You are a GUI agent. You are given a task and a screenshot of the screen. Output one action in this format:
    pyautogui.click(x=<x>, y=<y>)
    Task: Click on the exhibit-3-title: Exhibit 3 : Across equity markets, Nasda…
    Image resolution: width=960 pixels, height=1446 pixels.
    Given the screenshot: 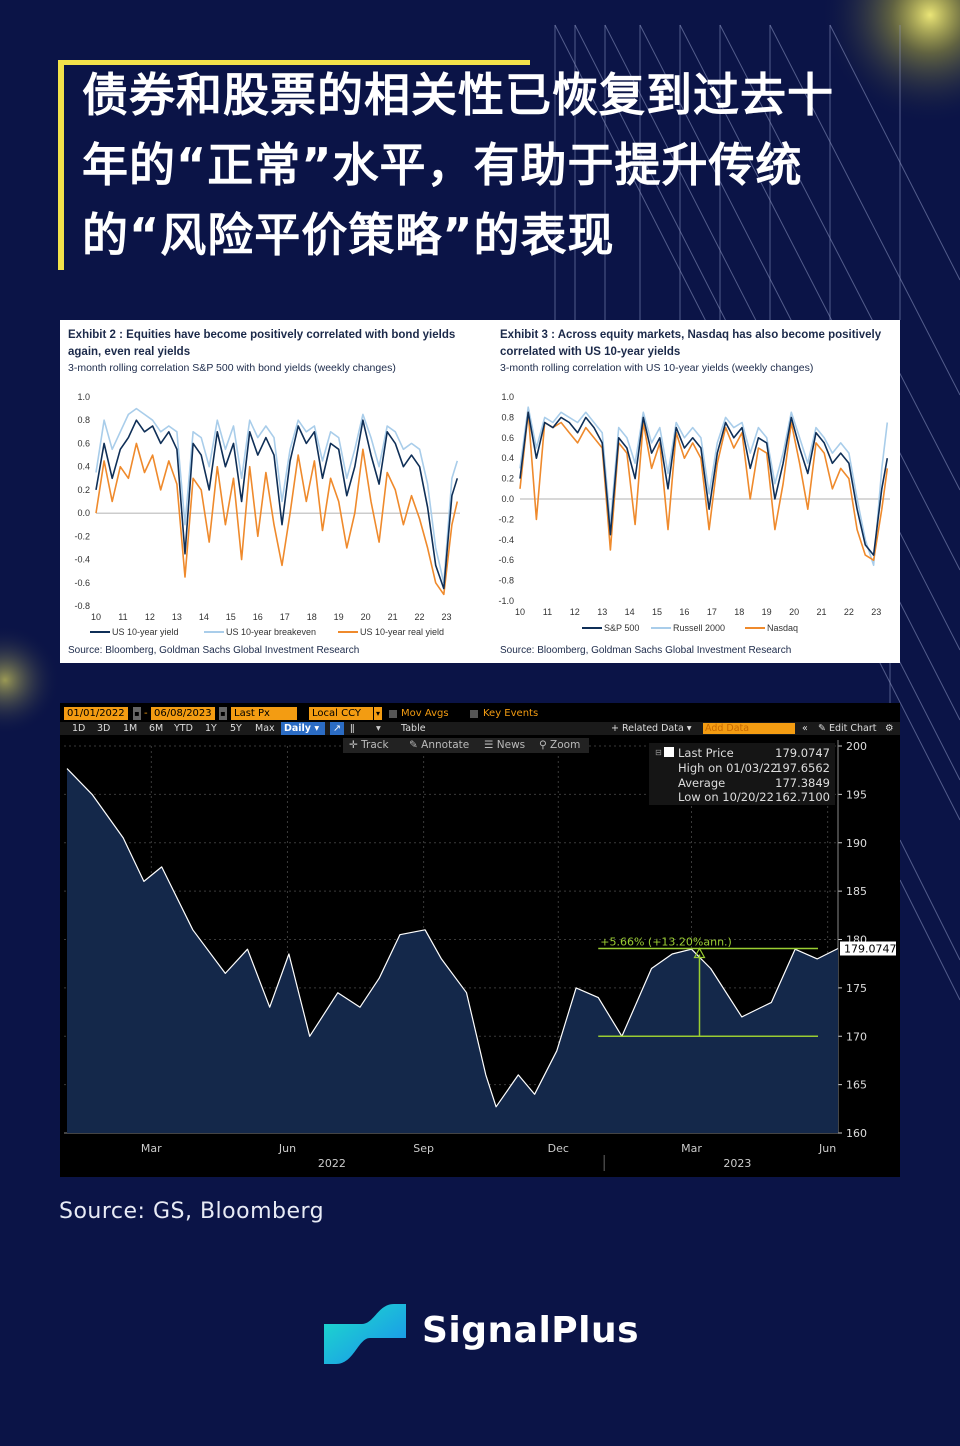 What is the action you would take?
    pyautogui.click(x=691, y=343)
    